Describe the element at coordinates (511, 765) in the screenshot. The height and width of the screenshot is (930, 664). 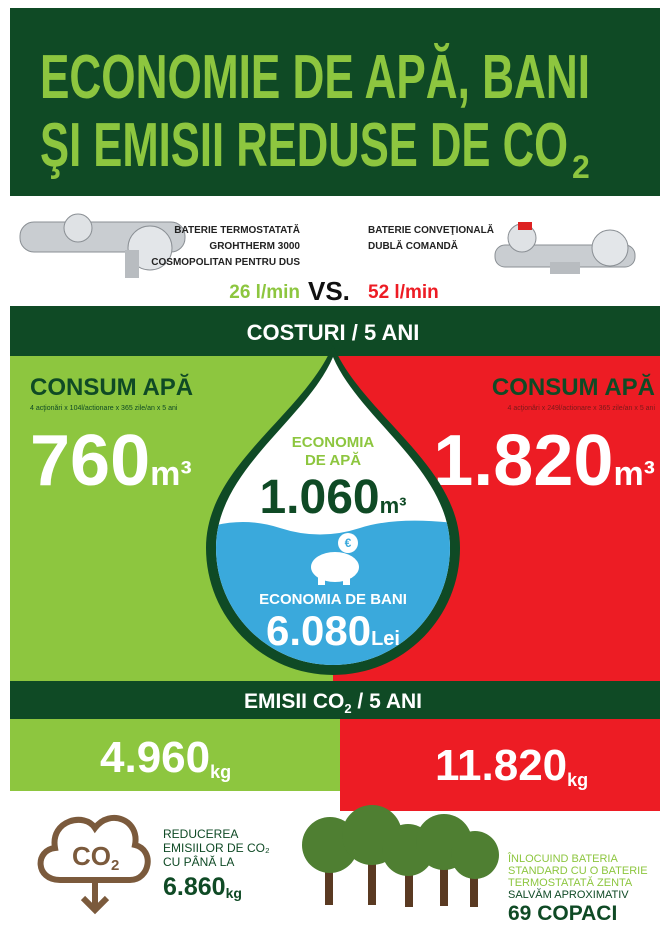
I see `value: 11.820kg` at that location.